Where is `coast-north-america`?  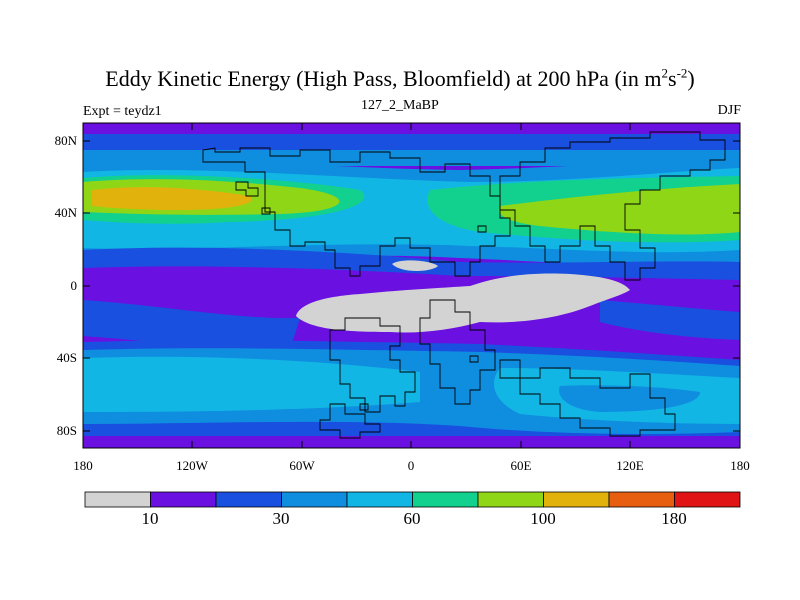
coast-north-america is located at coordinates (356, 212).